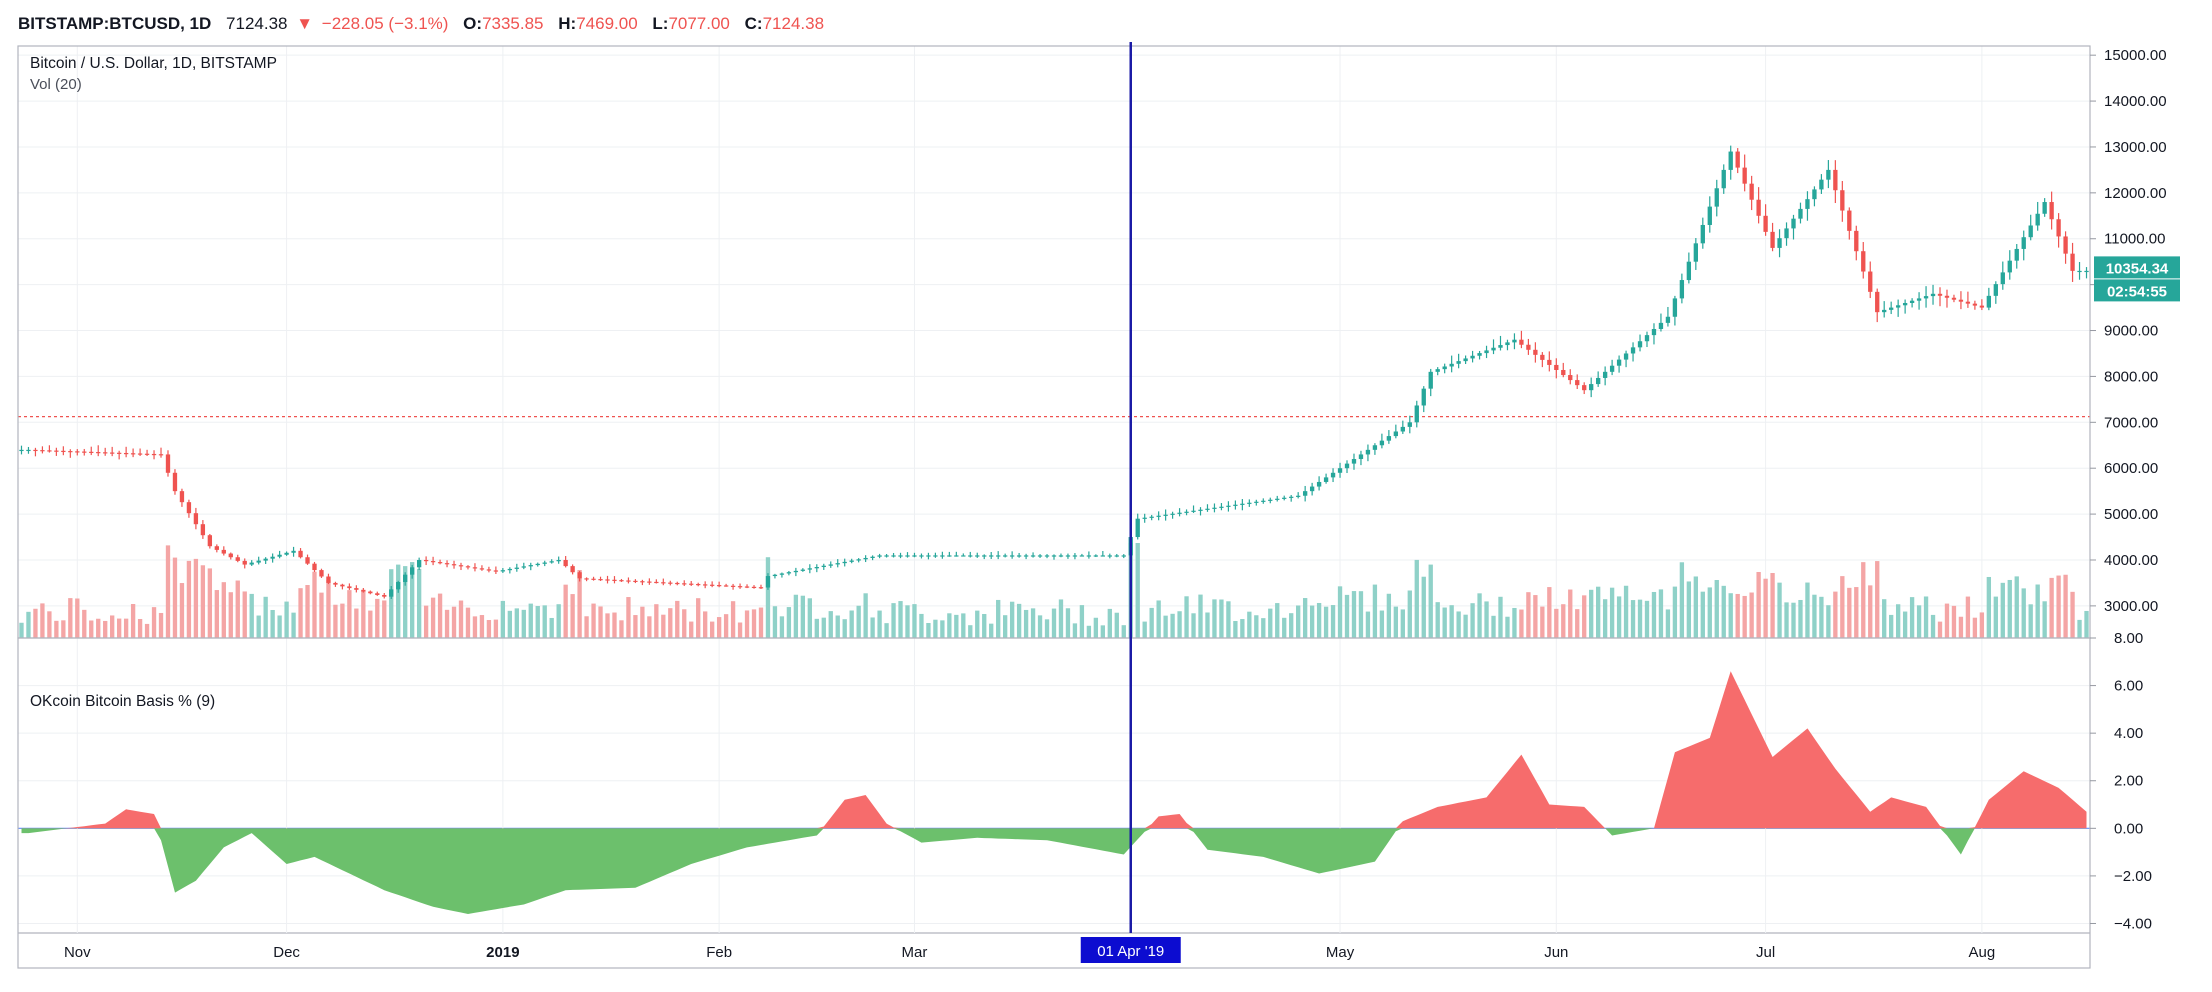 This screenshot has width=2212, height=992. I want to click on basis-tick-label: 0.00, so click(2128, 828).